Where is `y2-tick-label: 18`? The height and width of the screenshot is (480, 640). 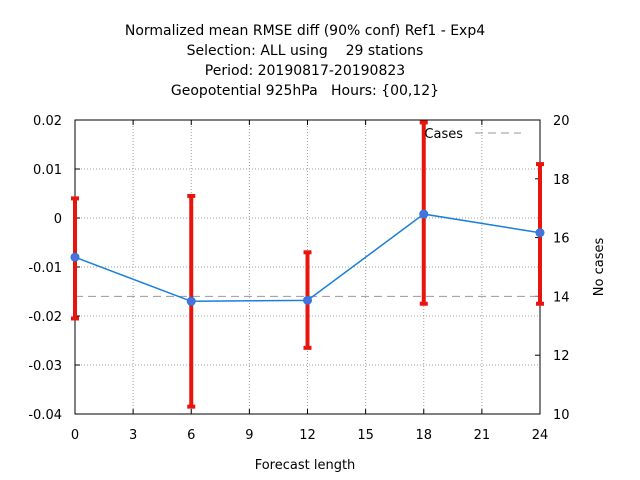 y2-tick-label: 18 is located at coordinates (561, 180).